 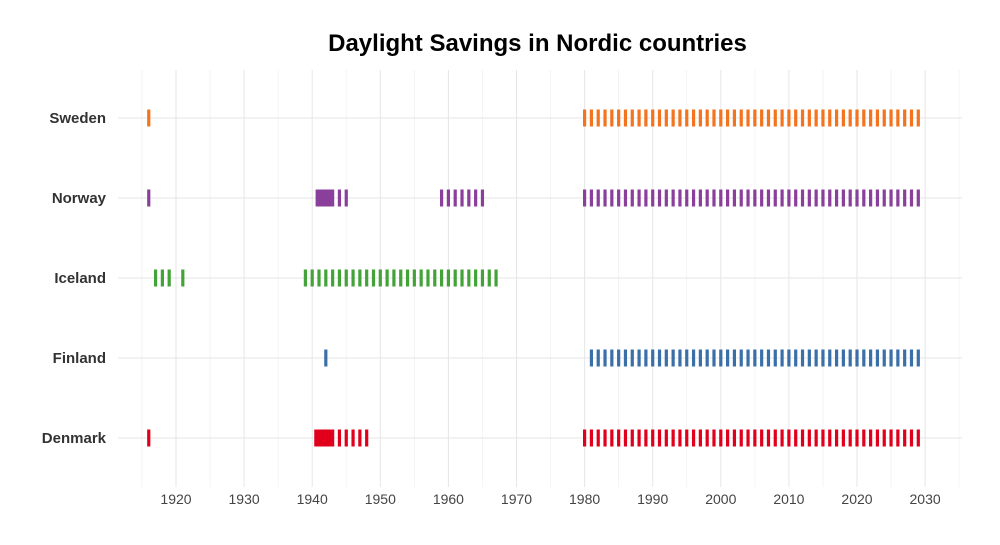 I want to click on x-tick-label: 2000, so click(x=720, y=499).